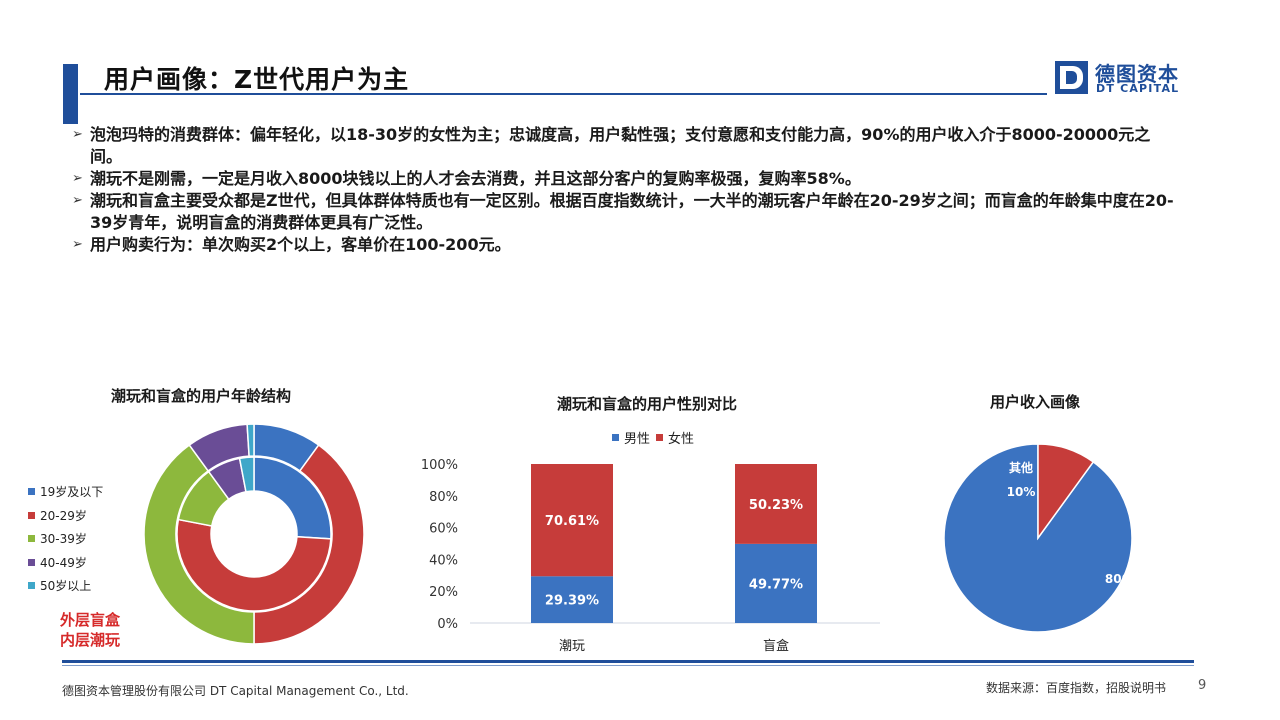 The image size is (1280, 720). I want to click on footer-source: 数据来源：百度指数，招股说明书, so click(1076, 688).